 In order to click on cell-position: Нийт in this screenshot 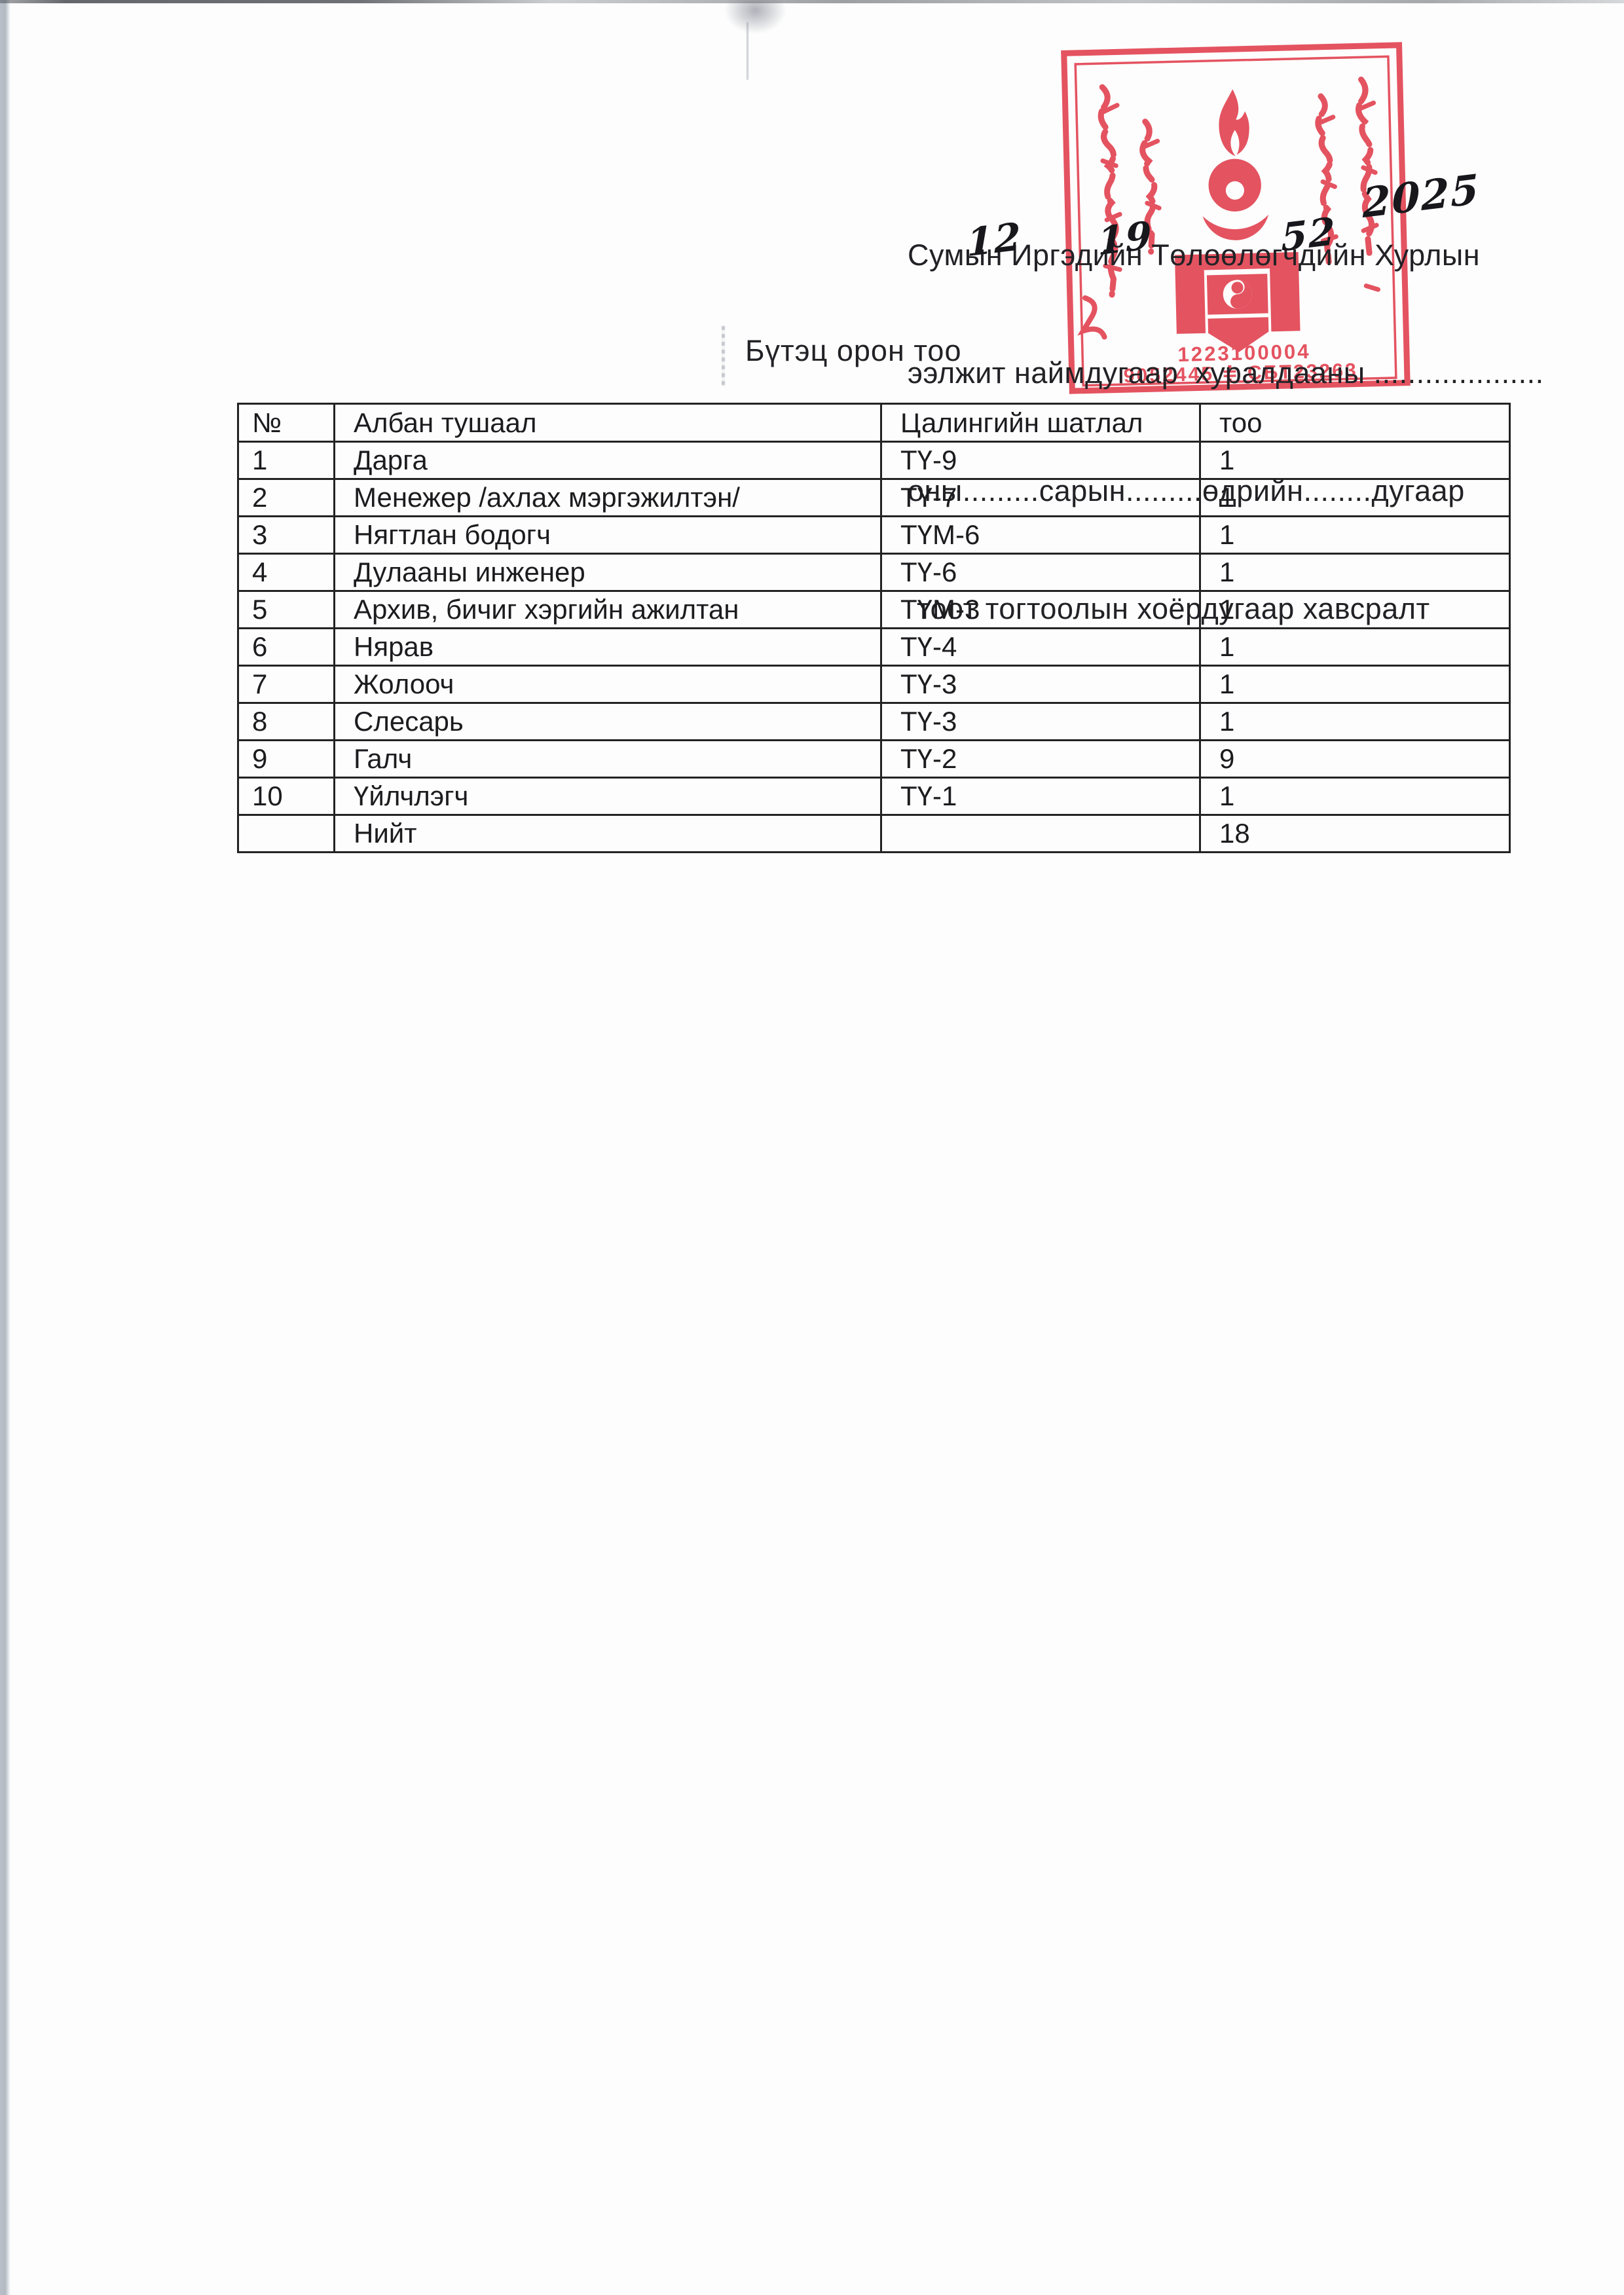, I will do `click(607, 833)`.